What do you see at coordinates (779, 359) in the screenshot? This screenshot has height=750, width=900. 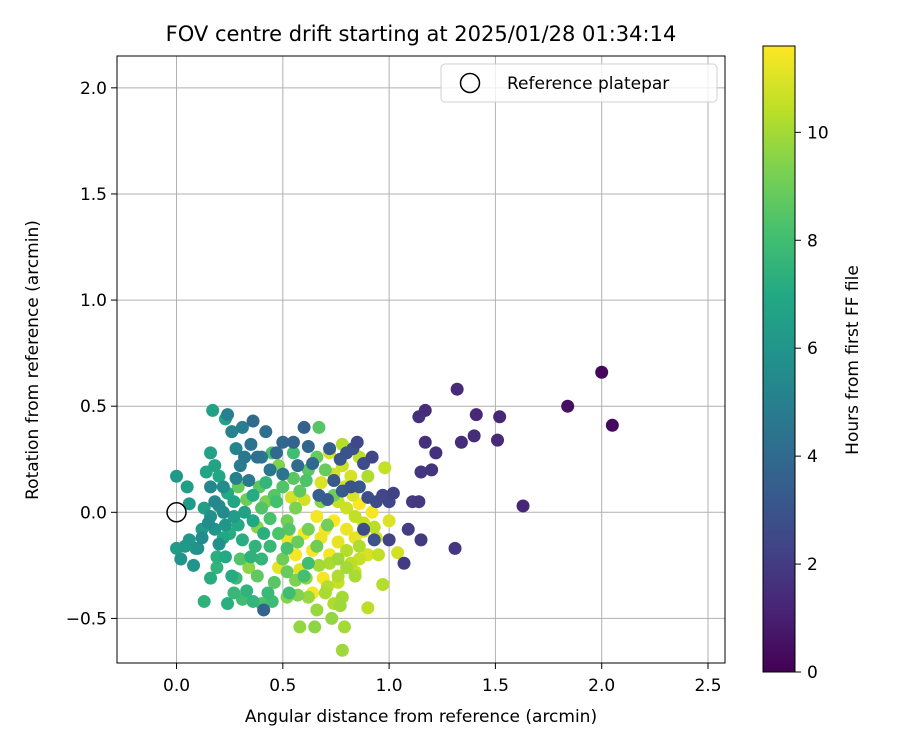 I see `colorbar` at bounding box center [779, 359].